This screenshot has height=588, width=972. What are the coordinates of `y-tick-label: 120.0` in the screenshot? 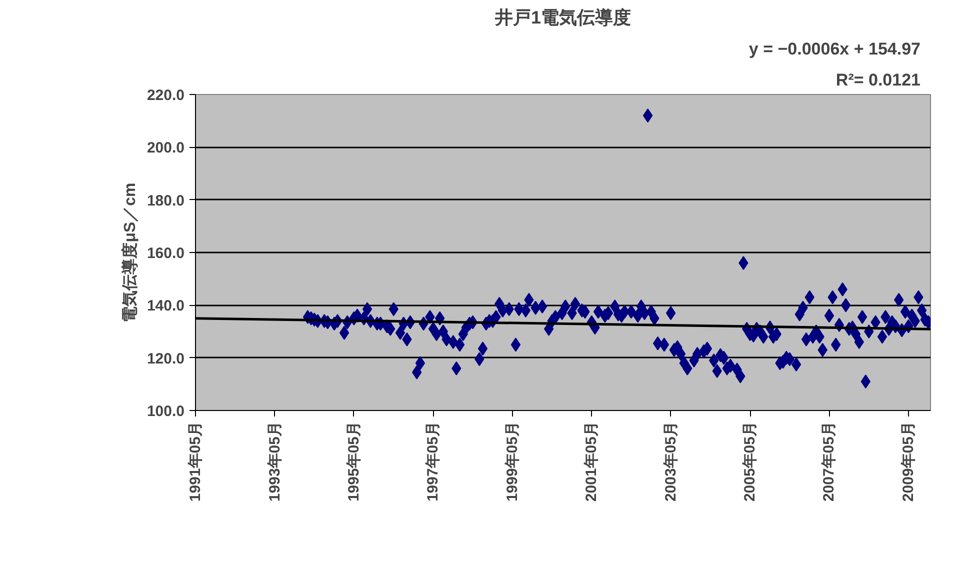 It's located at (165, 359).